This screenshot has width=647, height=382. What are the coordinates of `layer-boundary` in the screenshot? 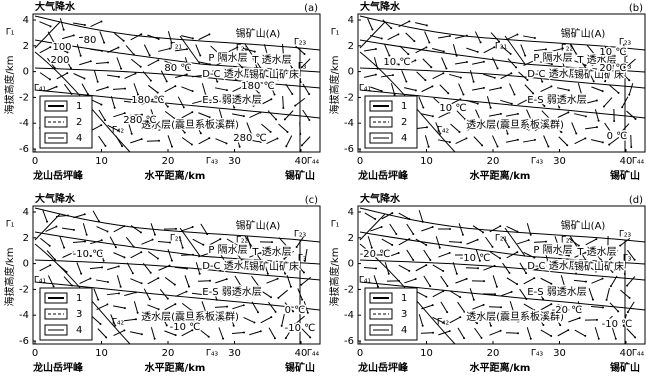 It's located at (177, 78).